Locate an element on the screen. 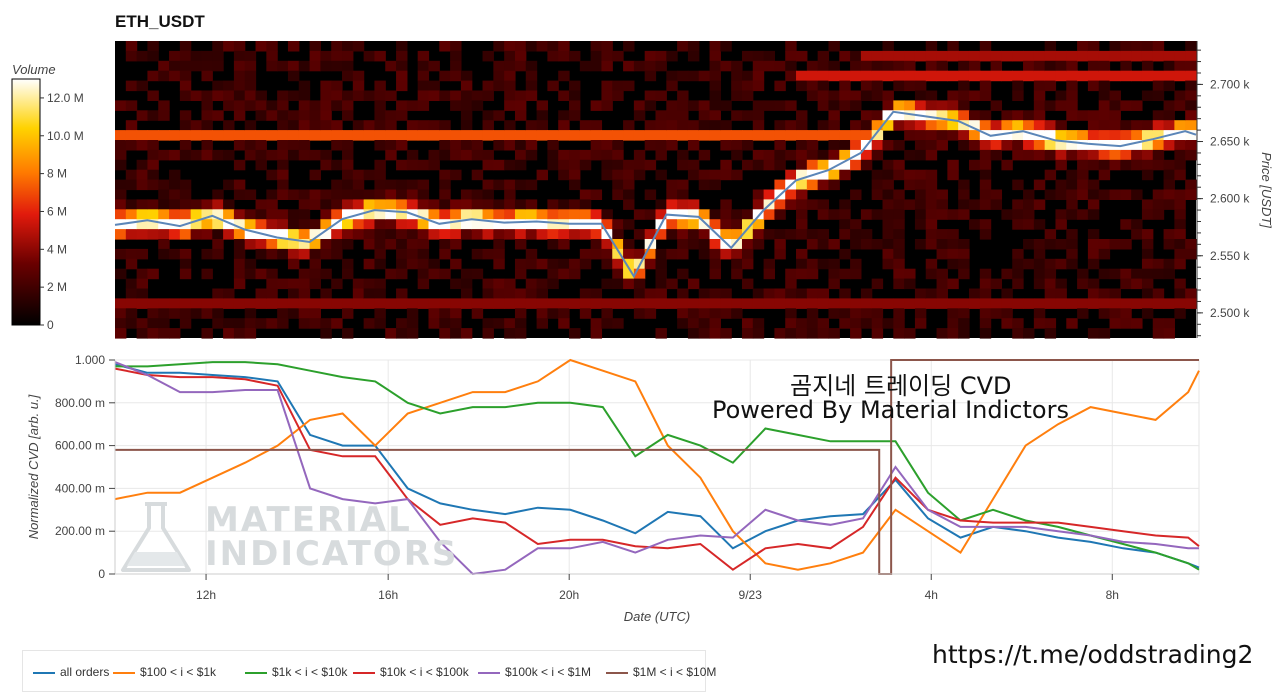 The width and height of the screenshot is (1280, 693). price-tick-label: 2.650 k is located at coordinates (1230, 142).